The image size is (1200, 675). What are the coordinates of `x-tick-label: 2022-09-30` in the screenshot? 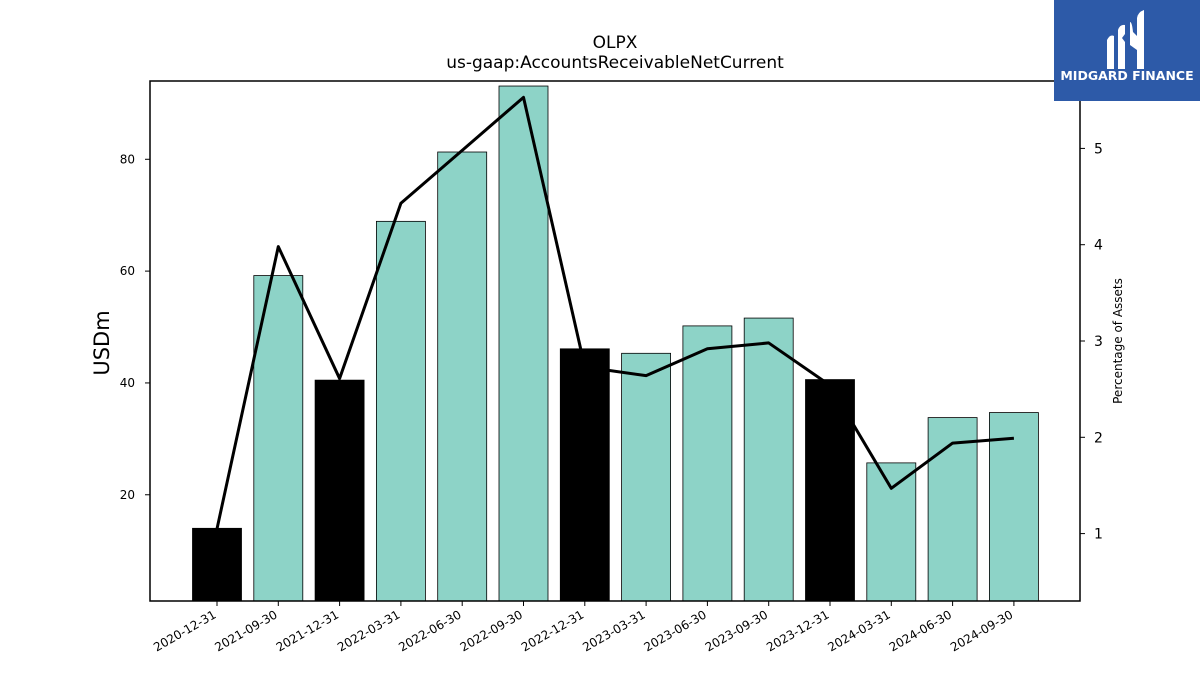 It's located at (491, 630).